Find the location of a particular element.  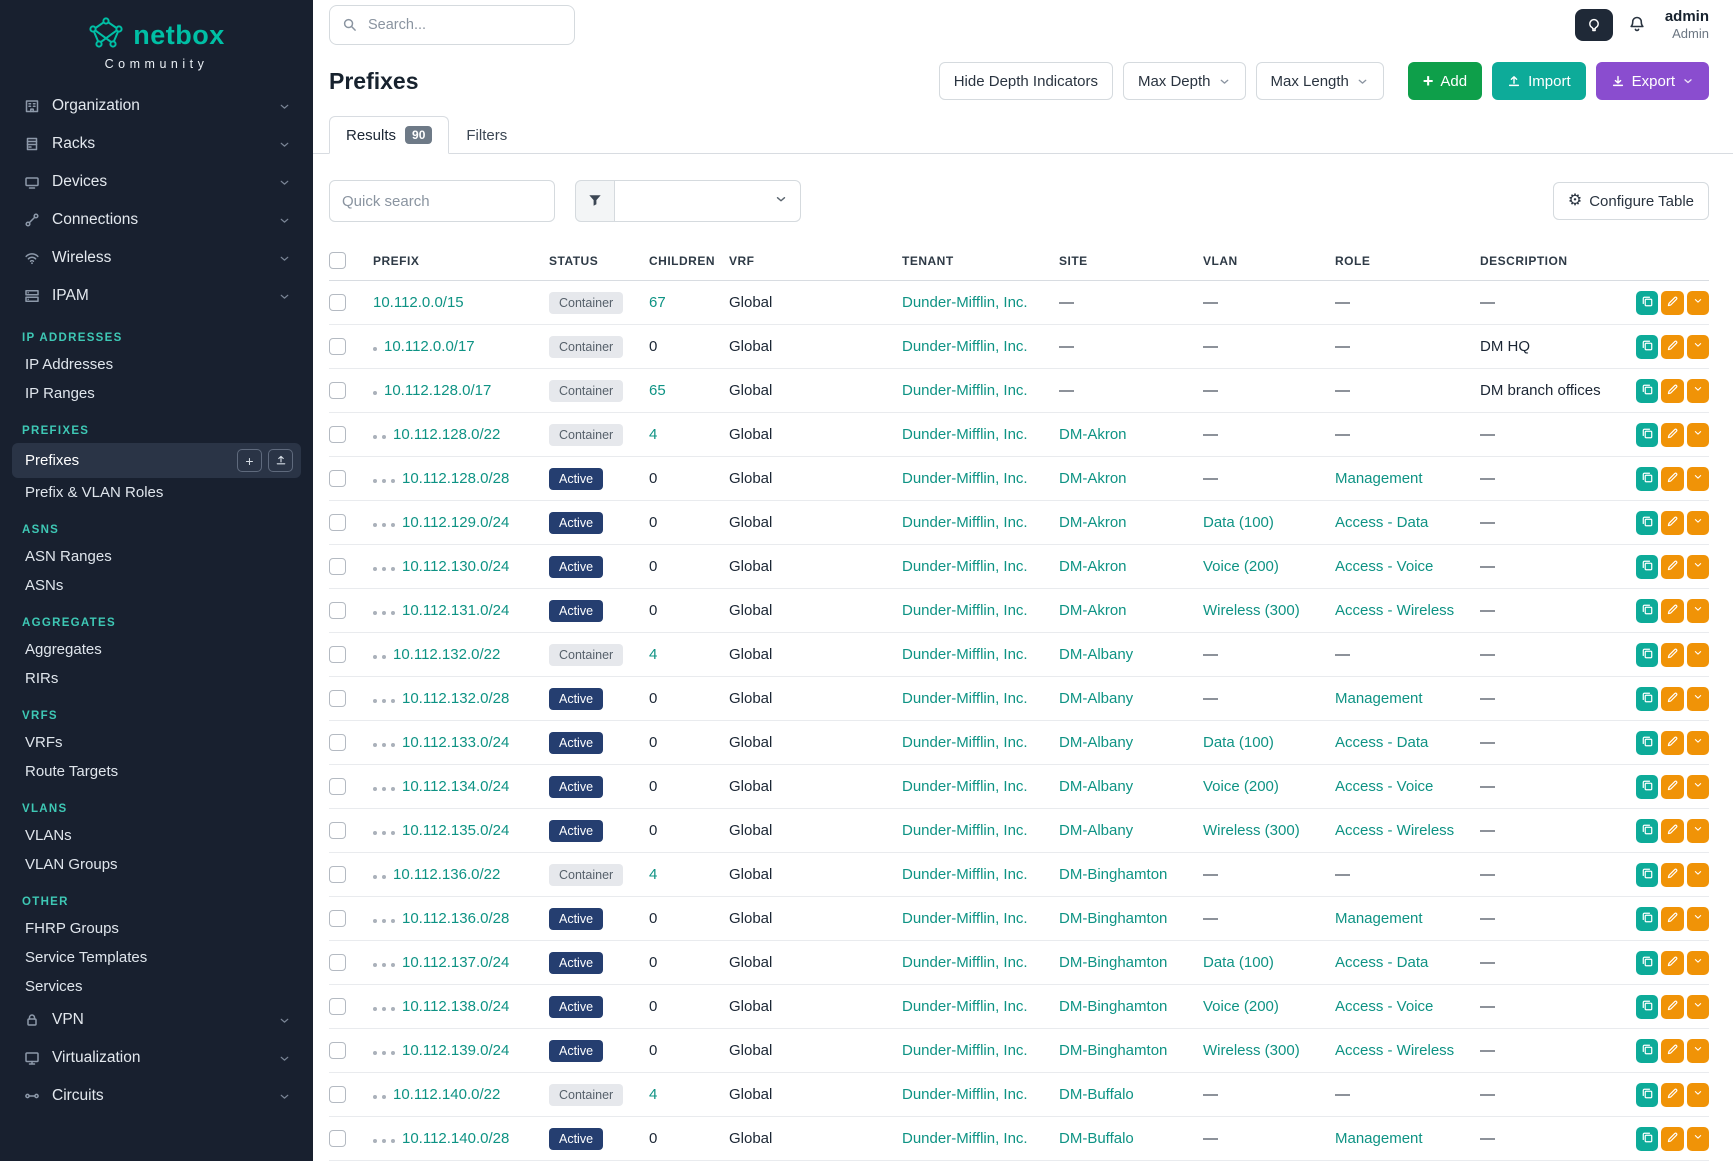

filter-button is located at coordinates (595, 201).